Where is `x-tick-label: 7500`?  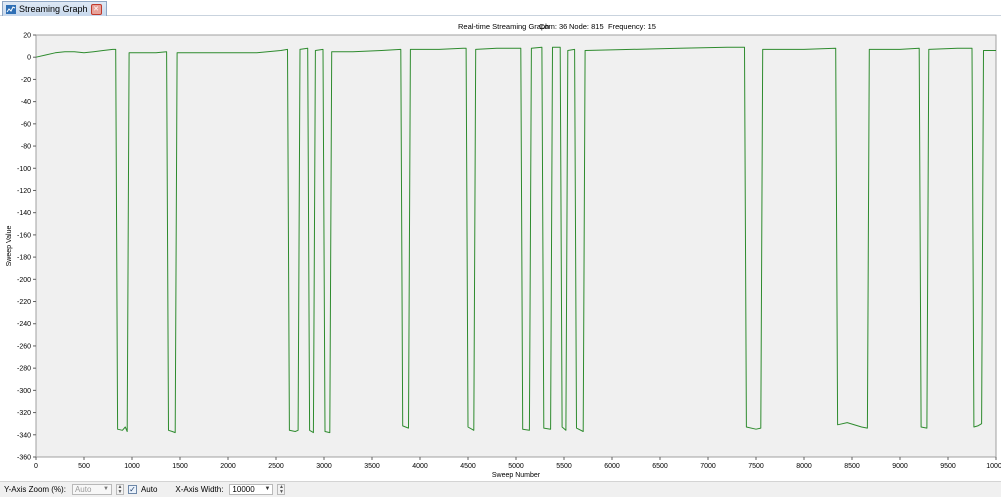 x-tick-label: 7500 is located at coordinates (756, 466).